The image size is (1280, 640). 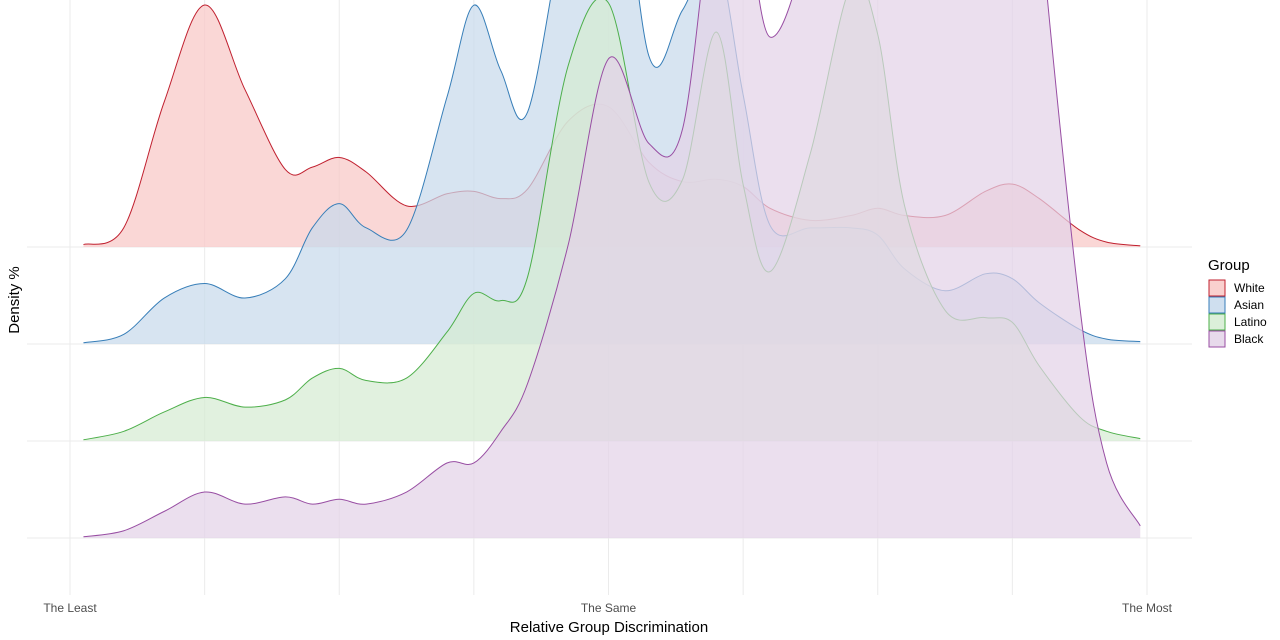 What do you see at coordinates (1229, 265) in the screenshot?
I see `legend-title: Group` at bounding box center [1229, 265].